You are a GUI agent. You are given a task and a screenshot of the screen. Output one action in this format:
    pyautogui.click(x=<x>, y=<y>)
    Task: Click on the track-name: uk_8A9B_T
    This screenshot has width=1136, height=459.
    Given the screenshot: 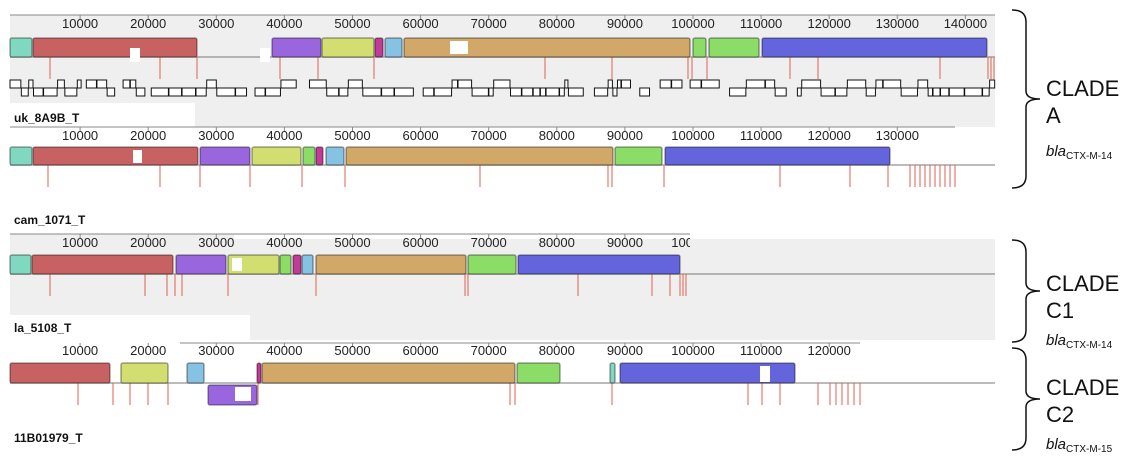 What is the action you would take?
    pyautogui.click(x=47, y=118)
    